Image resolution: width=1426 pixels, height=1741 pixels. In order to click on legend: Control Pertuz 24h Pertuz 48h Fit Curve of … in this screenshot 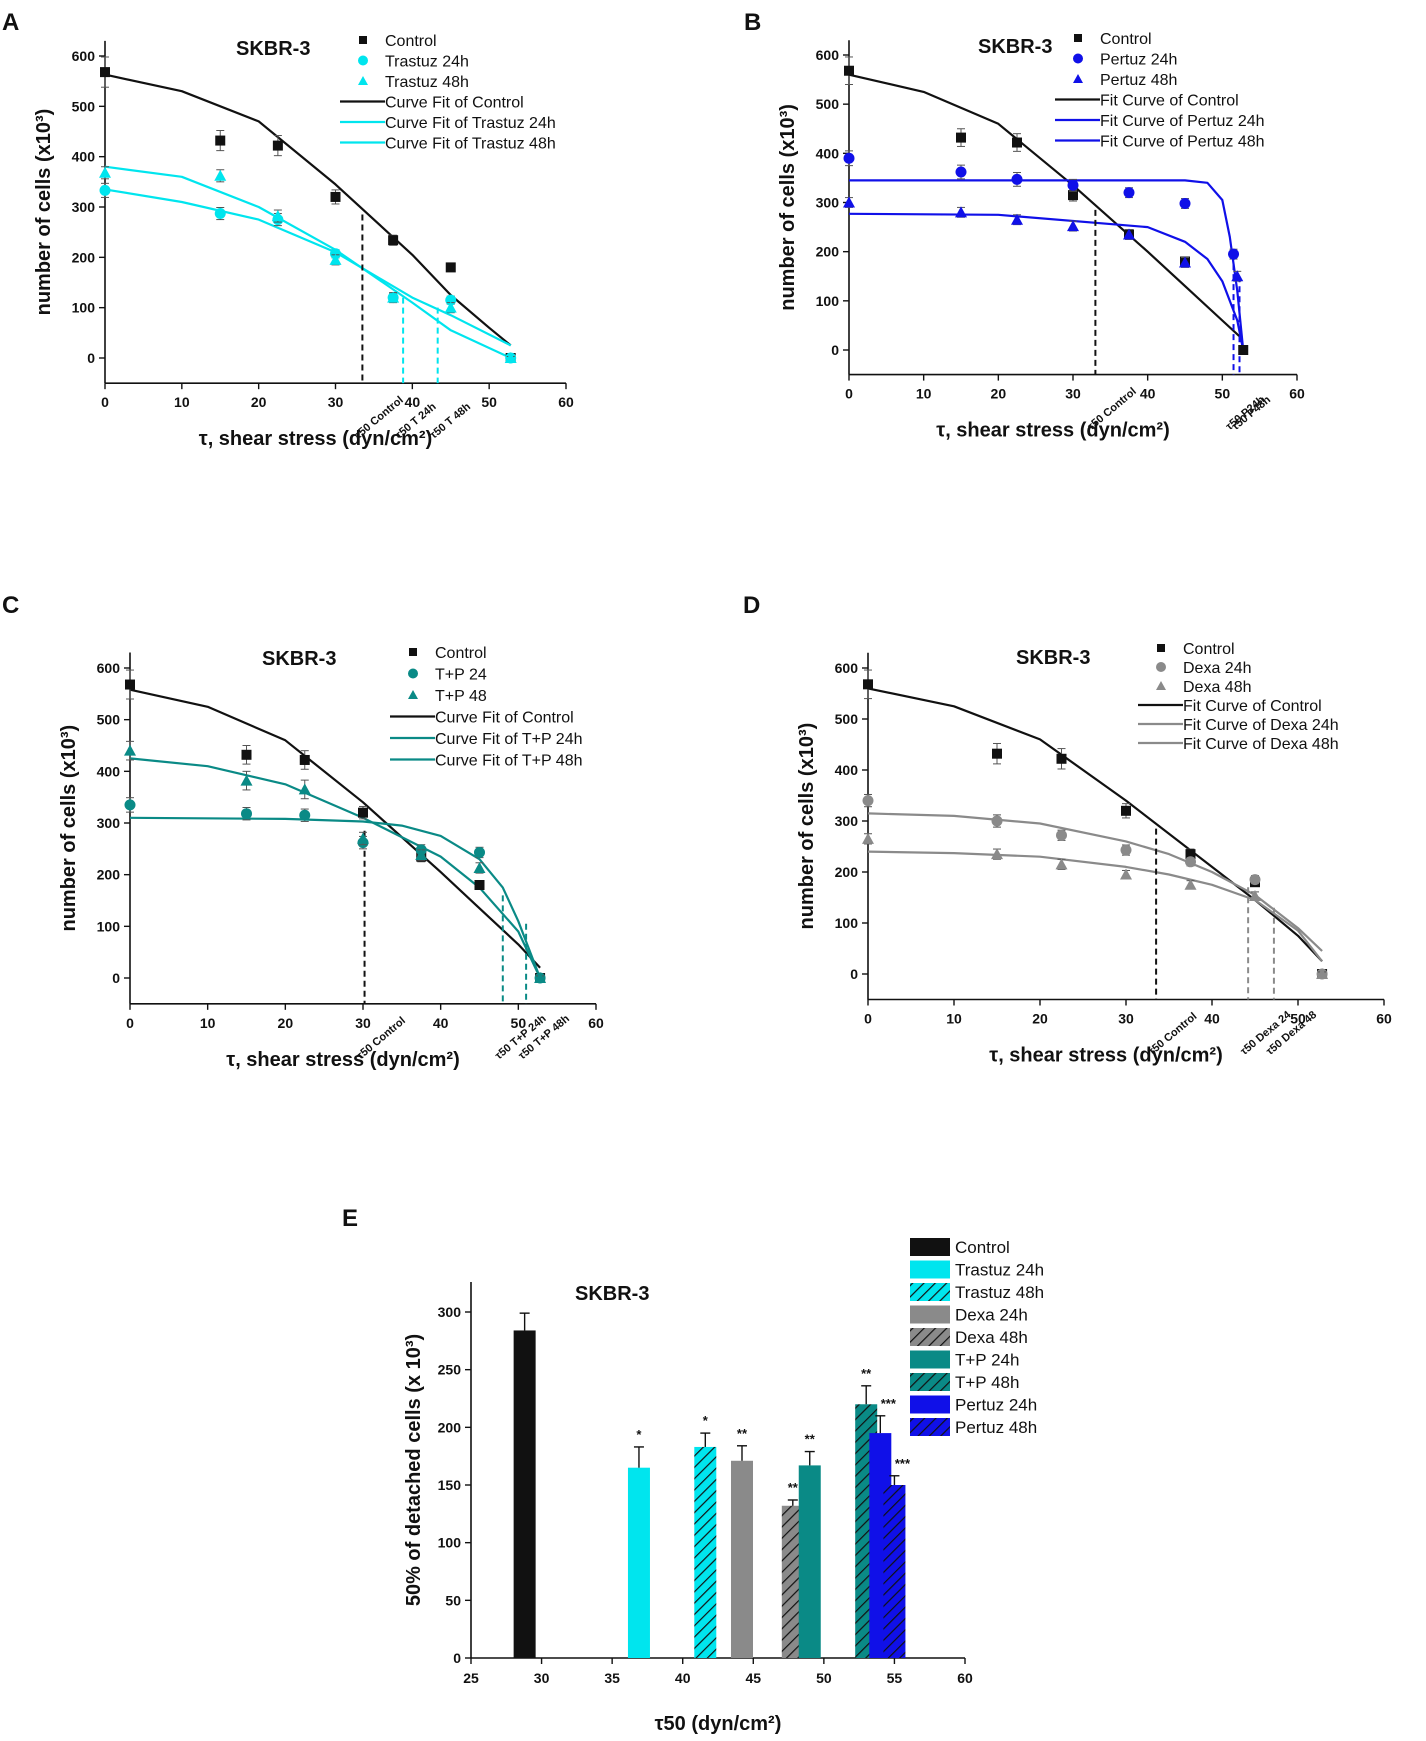, I will do `click(1160, 91)`.